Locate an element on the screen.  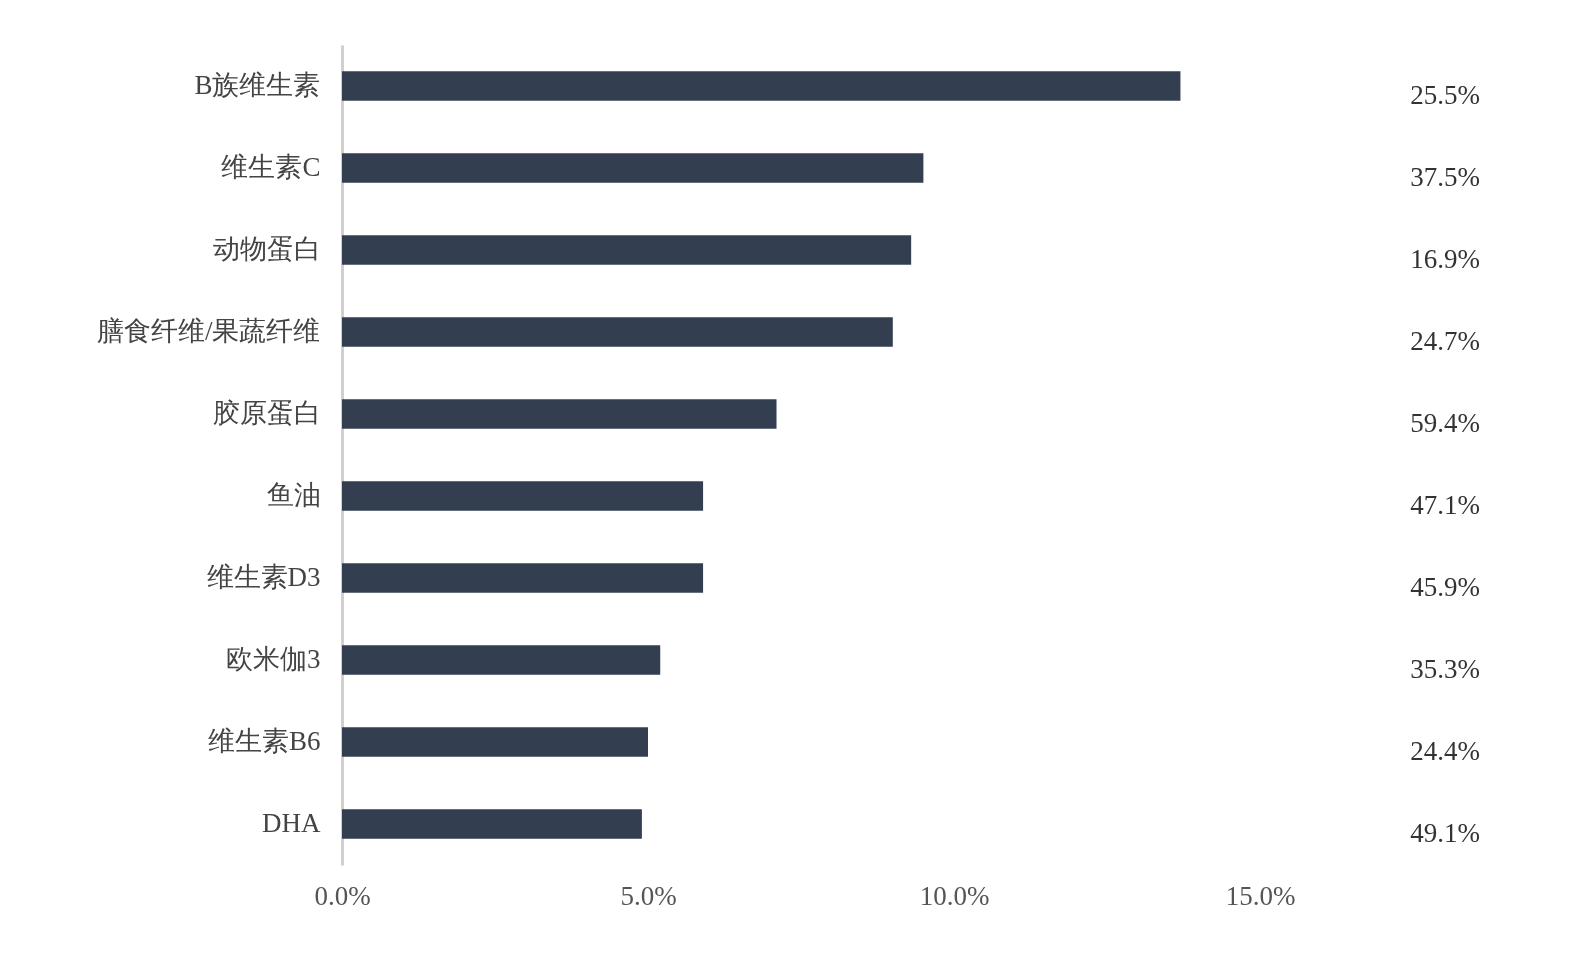
text: 45.9% is located at coordinates (1445, 587).